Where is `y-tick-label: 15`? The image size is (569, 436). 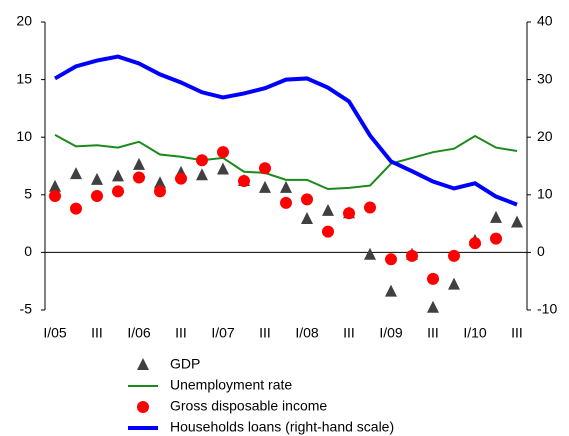
y-tick-label: 15 is located at coordinates (24, 78).